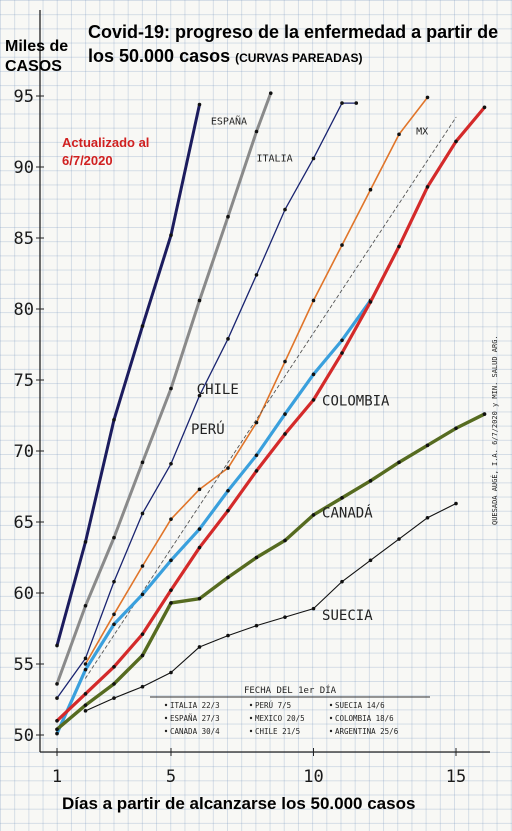 The height and width of the screenshot is (831, 512). I want to click on series-label-mx: MX, so click(422, 131).